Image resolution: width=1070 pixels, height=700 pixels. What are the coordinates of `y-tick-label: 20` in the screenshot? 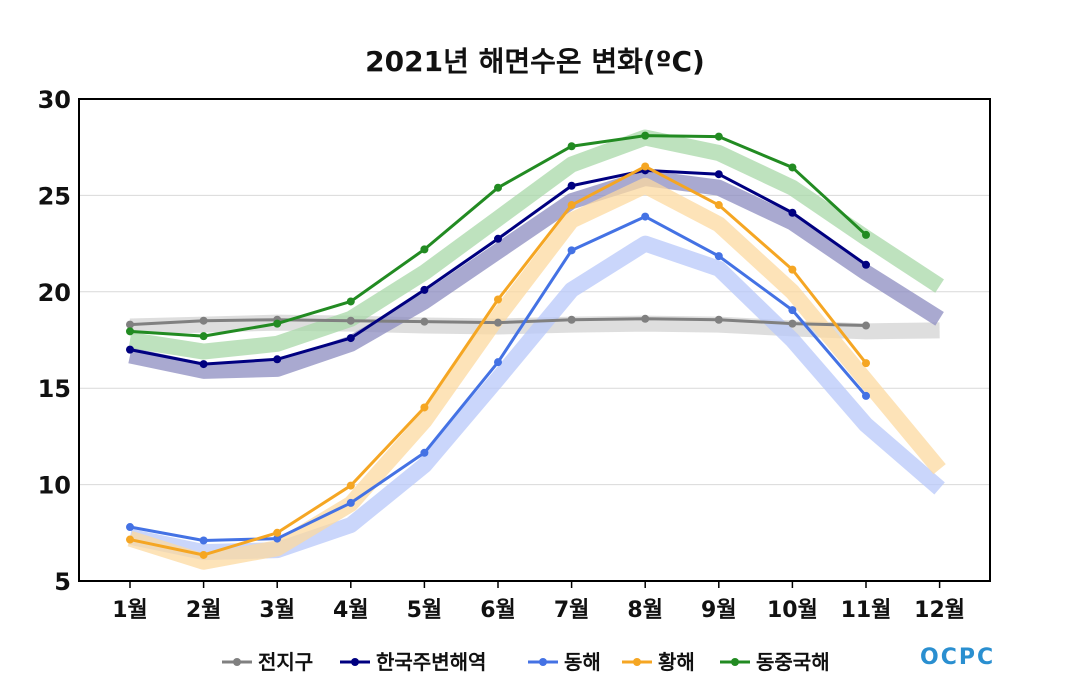 It's located at (54, 293).